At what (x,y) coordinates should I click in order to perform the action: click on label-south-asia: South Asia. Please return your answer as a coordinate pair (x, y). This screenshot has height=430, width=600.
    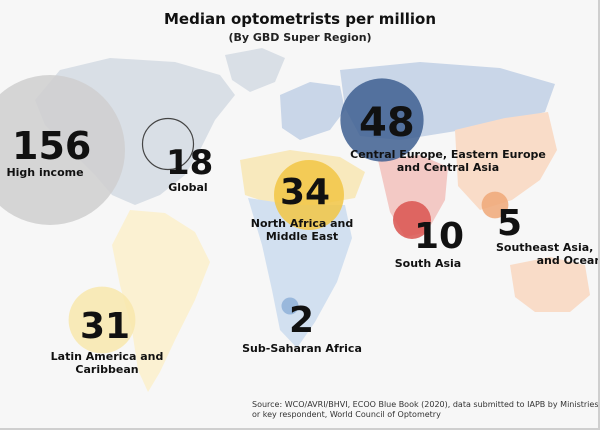
    Looking at the image, I should click on (428, 263).